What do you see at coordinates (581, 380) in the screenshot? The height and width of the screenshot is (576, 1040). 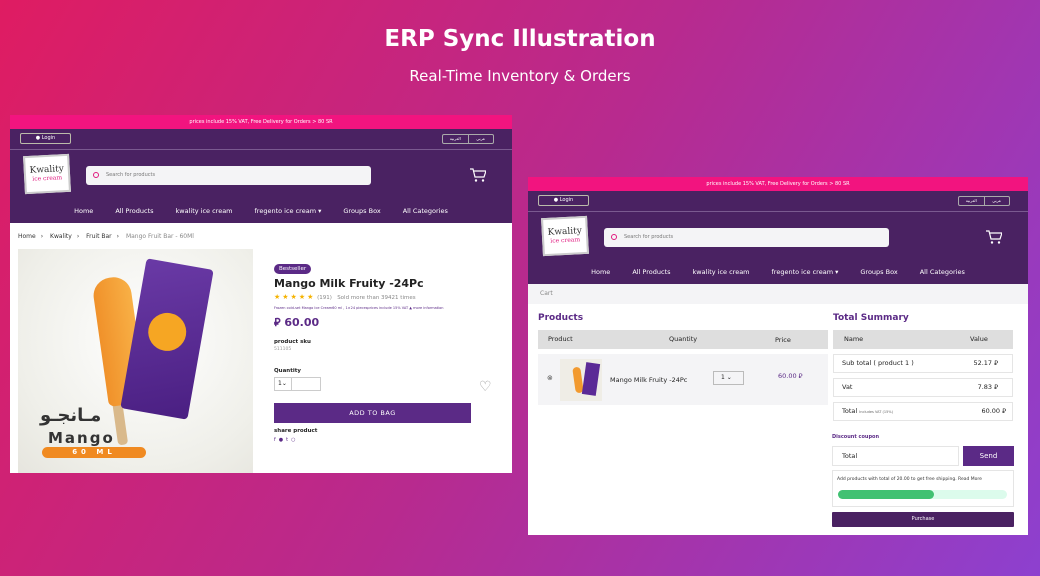 I see `cart-item-thumbnail` at bounding box center [581, 380].